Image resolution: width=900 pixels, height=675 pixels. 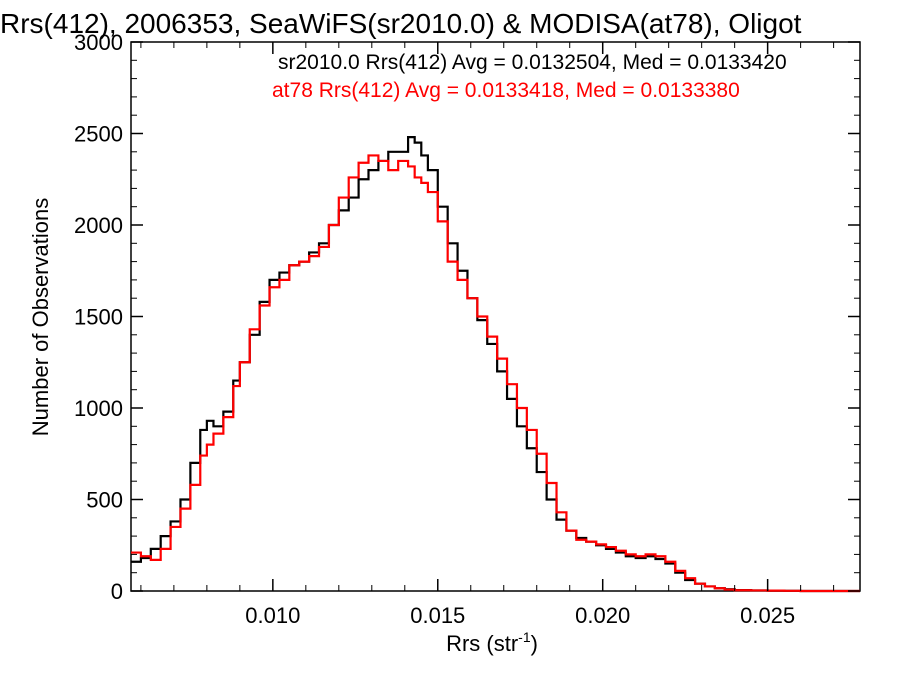 I want to click on y-tick-label: 3000, so click(x=98, y=42).